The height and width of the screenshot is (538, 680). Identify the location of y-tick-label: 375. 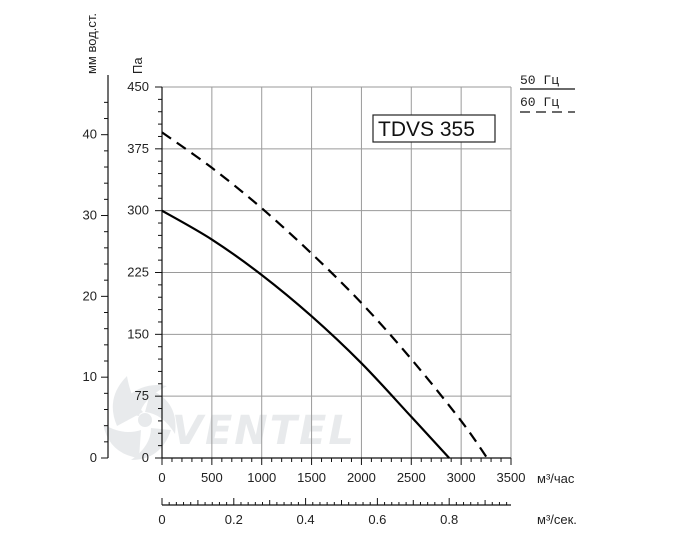
(138, 148).